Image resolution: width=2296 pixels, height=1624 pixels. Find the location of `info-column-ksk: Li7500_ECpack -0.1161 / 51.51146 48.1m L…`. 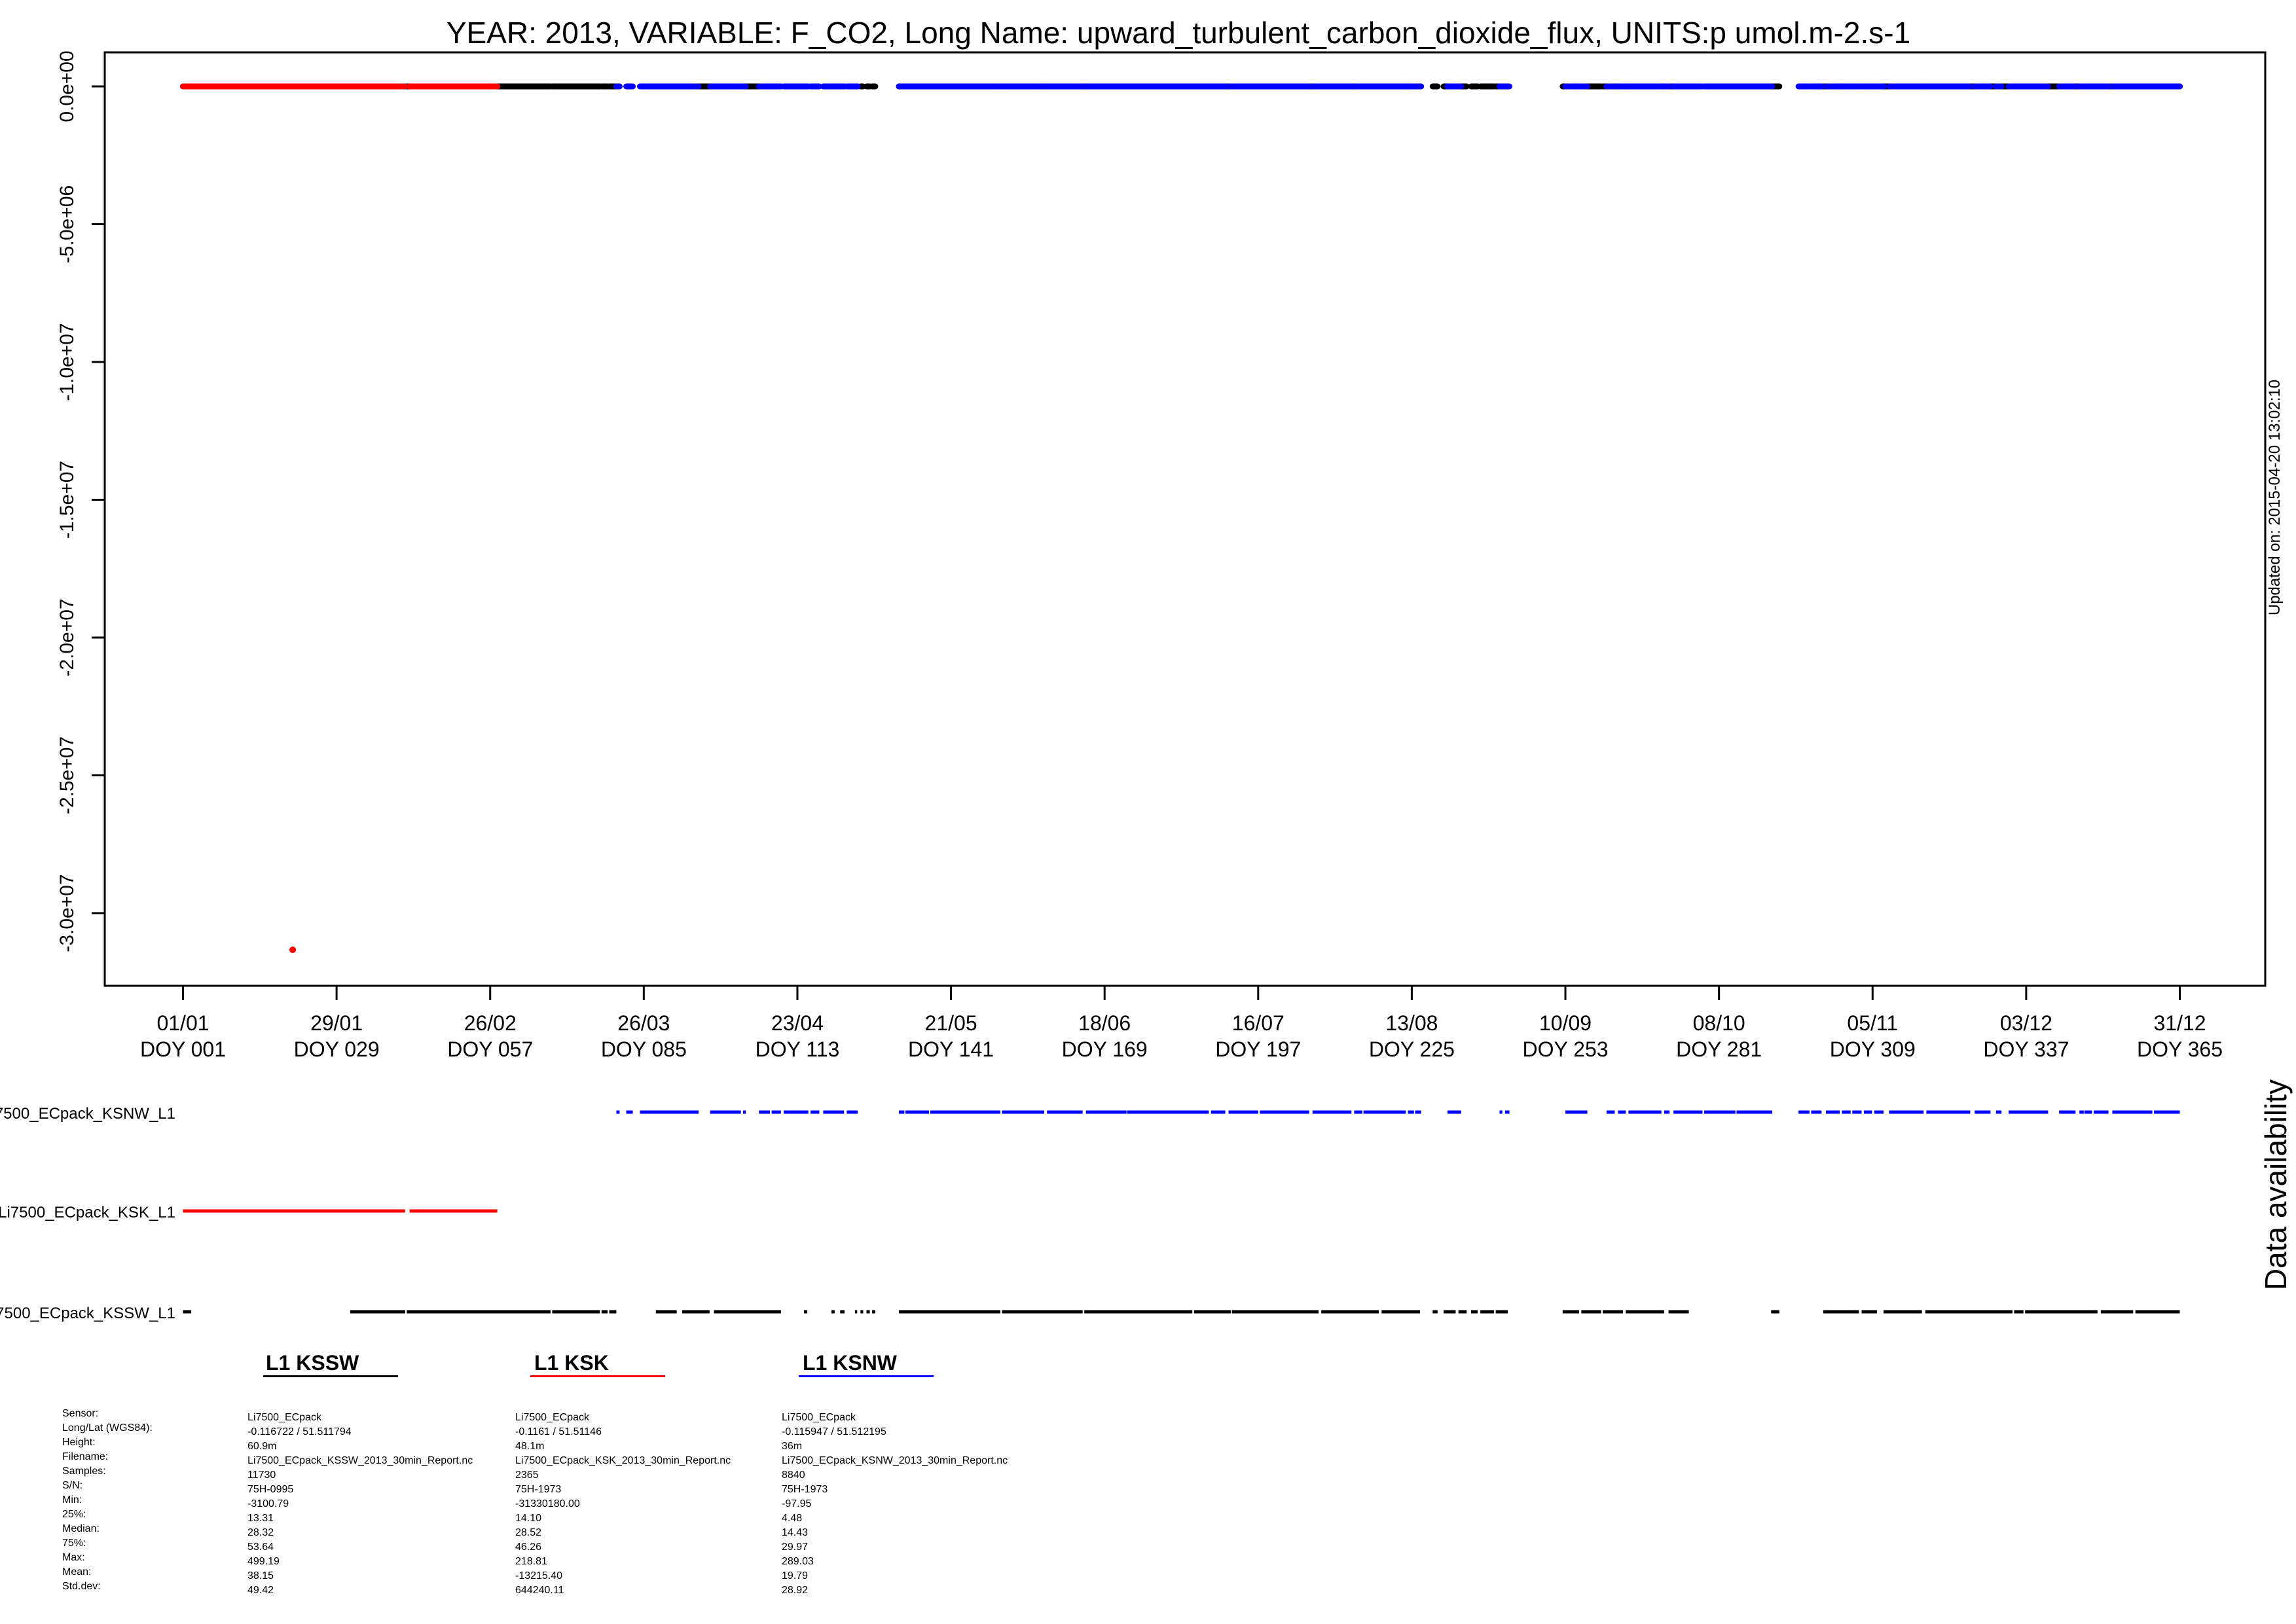

info-column-ksk: Li7500_ECpack -0.1161 / 51.51146 48.1m L… is located at coordinates (623, 1504).